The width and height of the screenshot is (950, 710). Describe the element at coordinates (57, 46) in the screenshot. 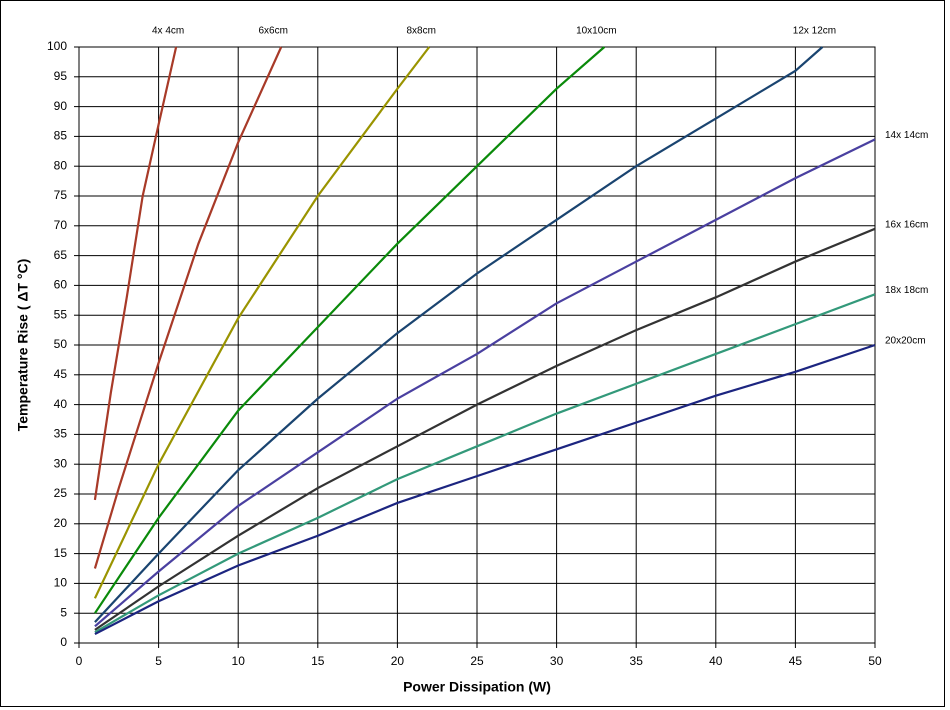

I see `y-tick-label: 100` at that location.